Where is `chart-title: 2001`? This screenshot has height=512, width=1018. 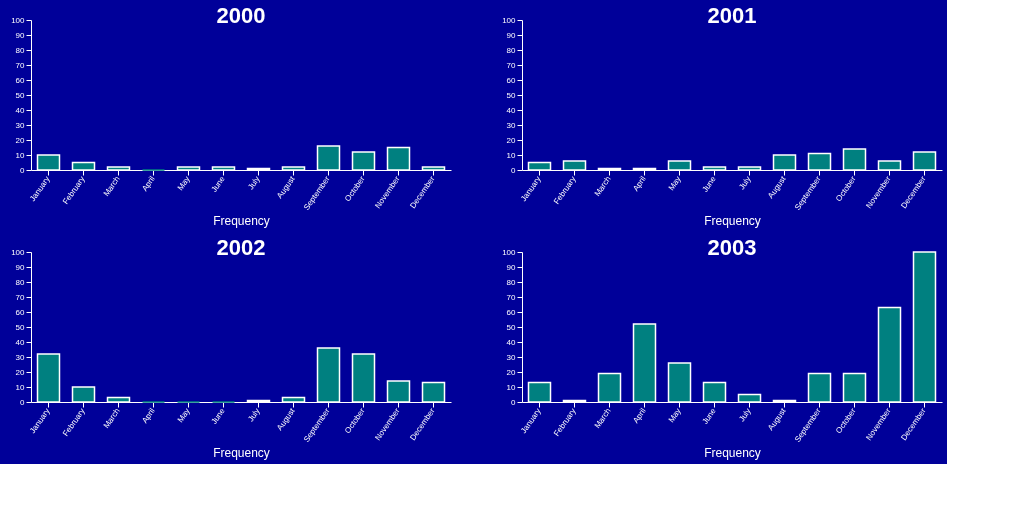 chart-title: 2001 is located at coordinates (732, 15).